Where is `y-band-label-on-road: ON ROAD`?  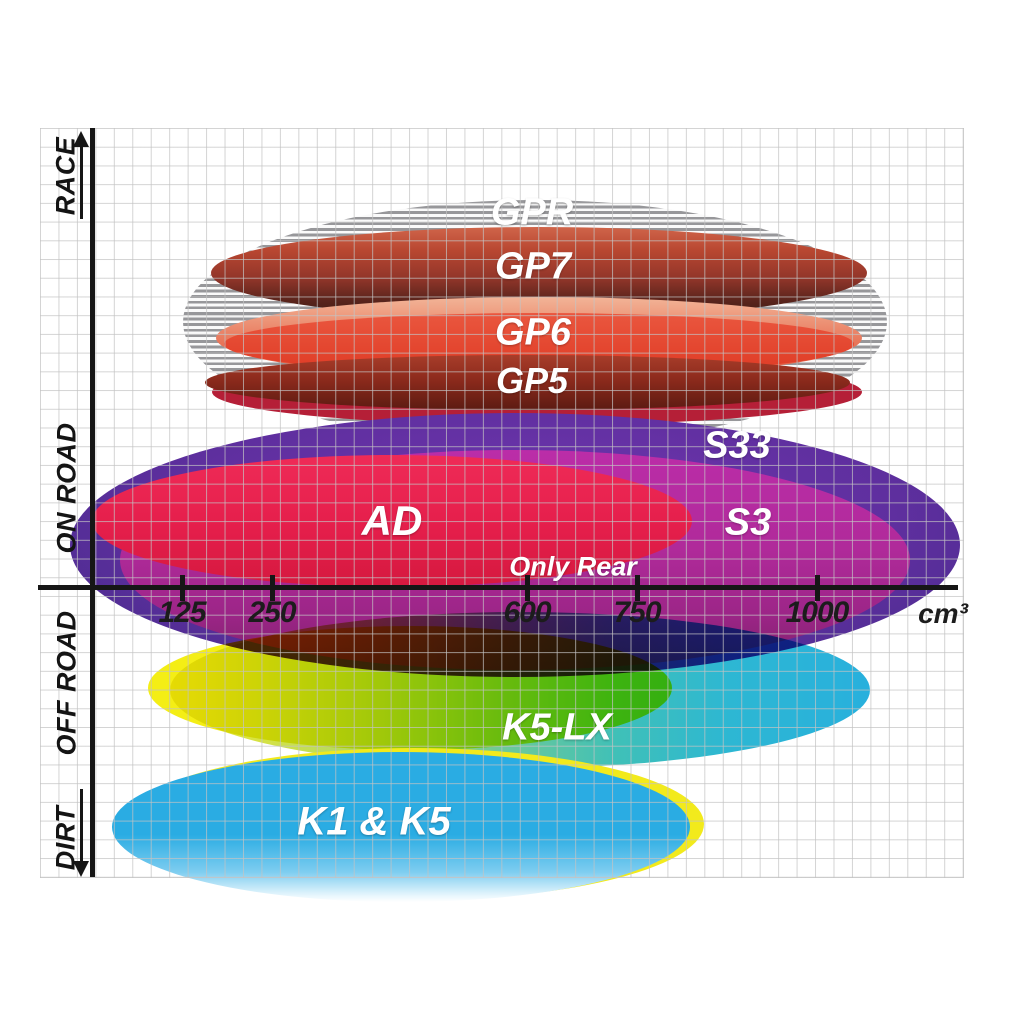
y-band-label-on-road: ON ROAD is located at coordinates (66, 488).